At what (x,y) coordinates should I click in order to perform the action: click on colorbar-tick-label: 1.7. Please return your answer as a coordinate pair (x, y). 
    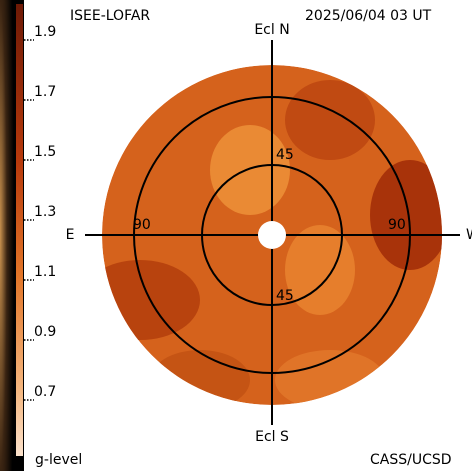
    Looking at the image, I should click on (45, 92).